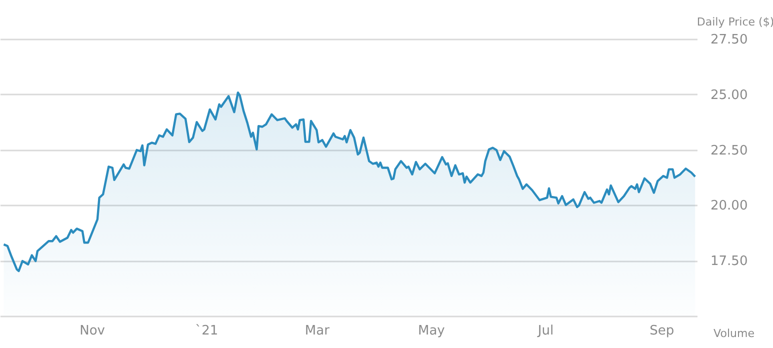 The image size is (773, 348). Describe the element at coordinates (662, 331) in the screenshot. I see `x-tick-label: Sep` at that location.